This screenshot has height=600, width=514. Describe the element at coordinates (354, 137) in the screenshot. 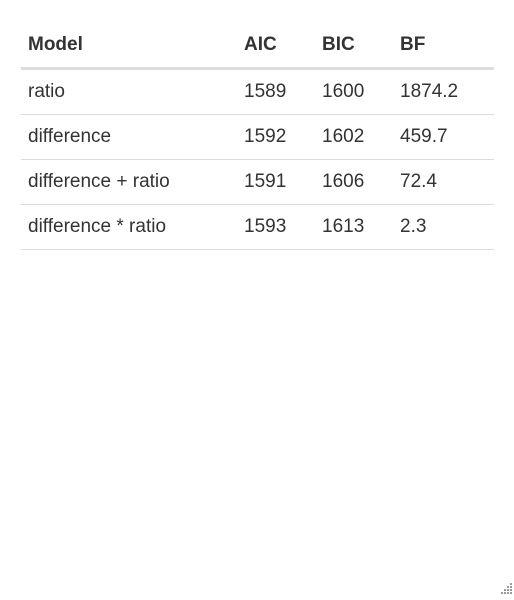

I see `cell-bic: 1602` at that location.